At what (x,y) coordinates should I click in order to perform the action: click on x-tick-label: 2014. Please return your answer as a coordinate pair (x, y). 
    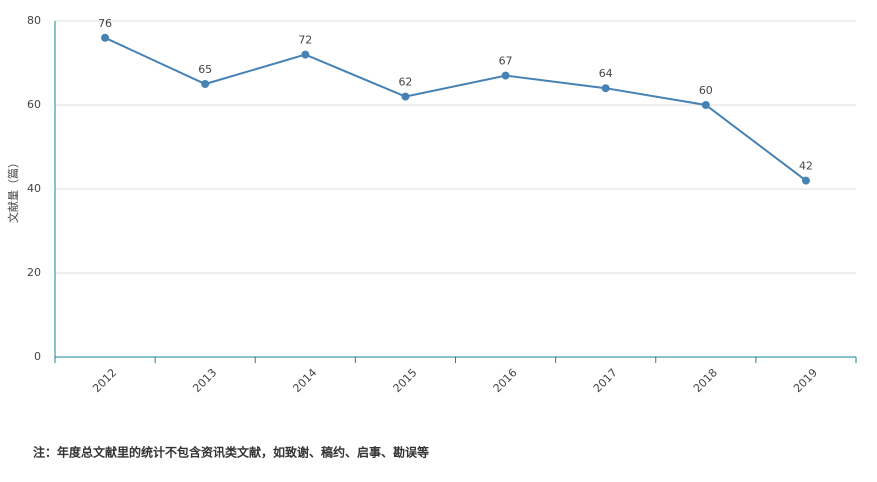
    Looking at the image, I should click on (304, 380).